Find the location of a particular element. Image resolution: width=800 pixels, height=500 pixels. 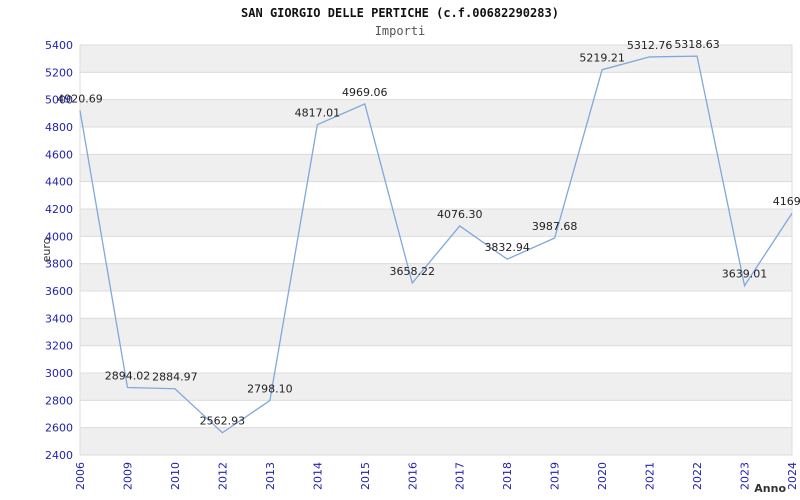

point-label: 2894.02 is located at coordinates (128, 375).